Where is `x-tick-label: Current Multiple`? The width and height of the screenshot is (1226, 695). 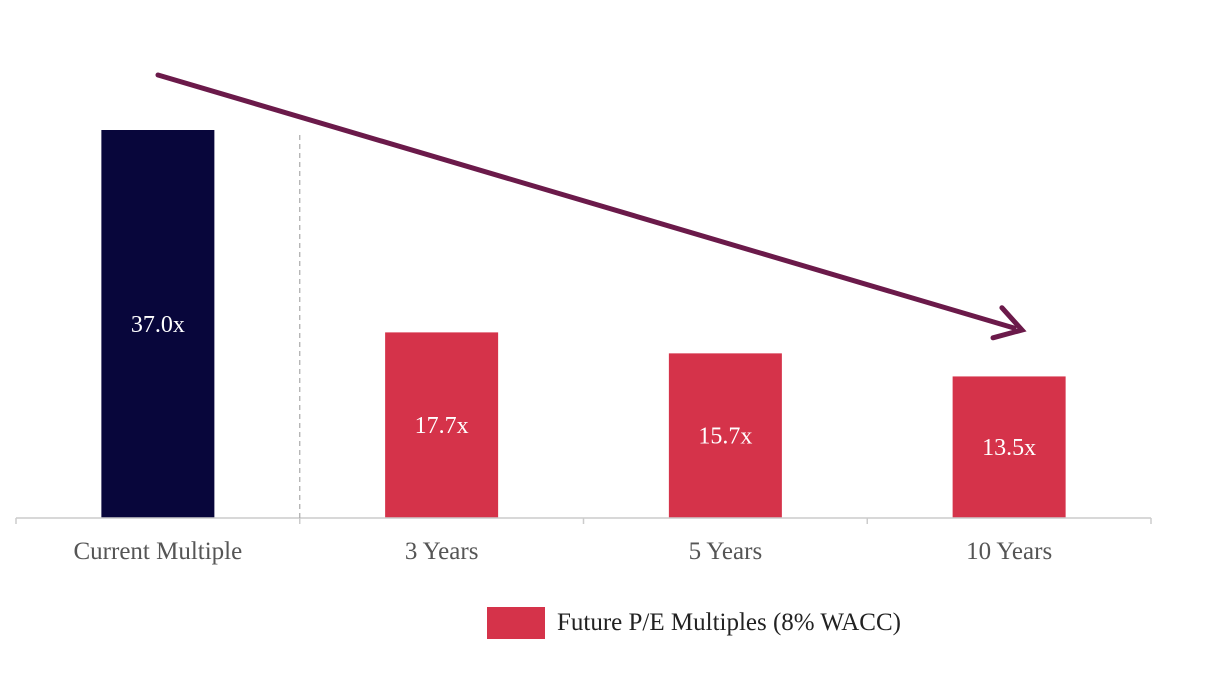 x-tick-label: Current Multiple is located at coordinates (158, 551).